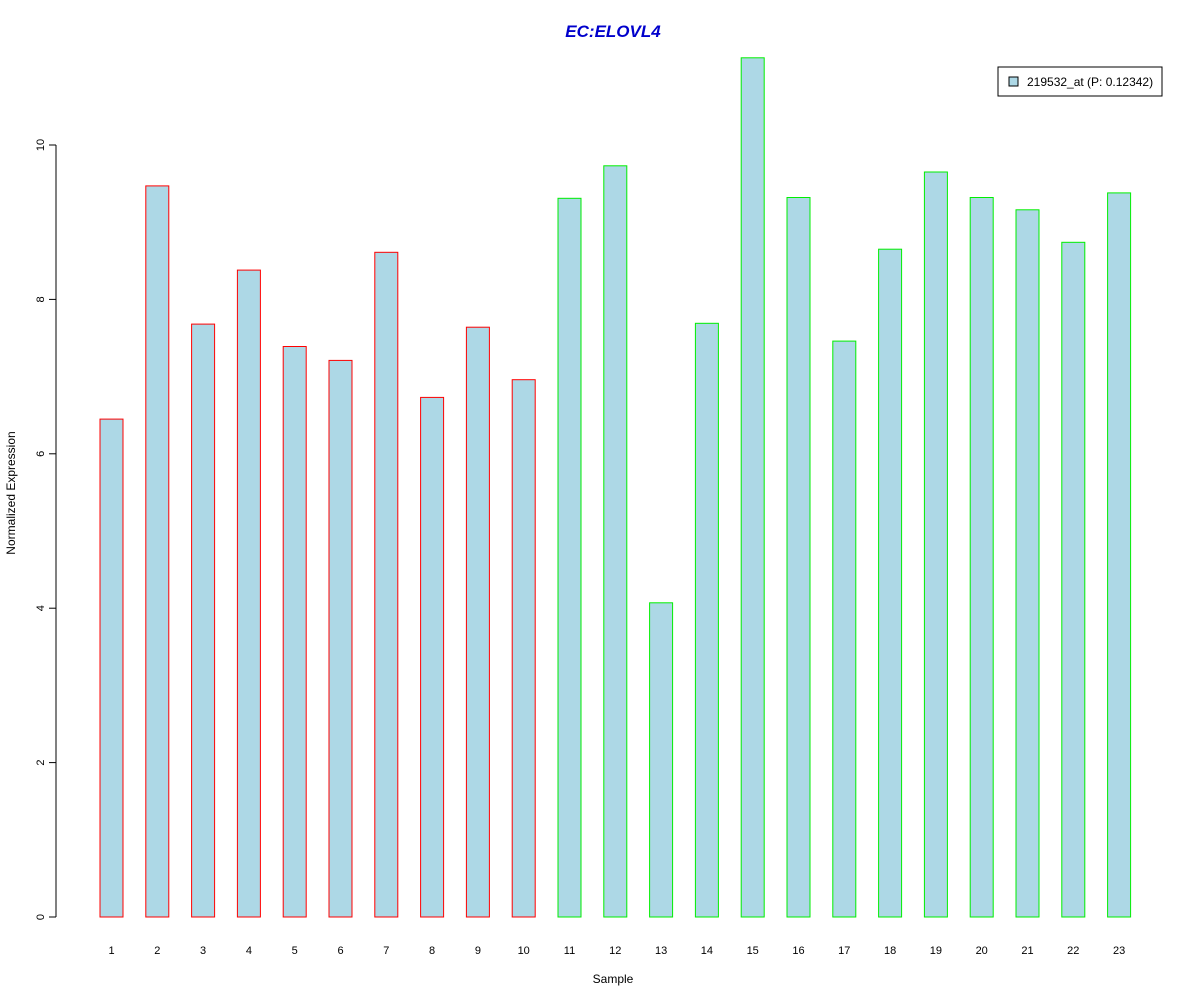 This screenshot has width=1200, height=1000. Describe the element at coordinates (1090, 82) in the screenshot. I see `legend-label: 219532_at (P: 0.12342)` at that location.